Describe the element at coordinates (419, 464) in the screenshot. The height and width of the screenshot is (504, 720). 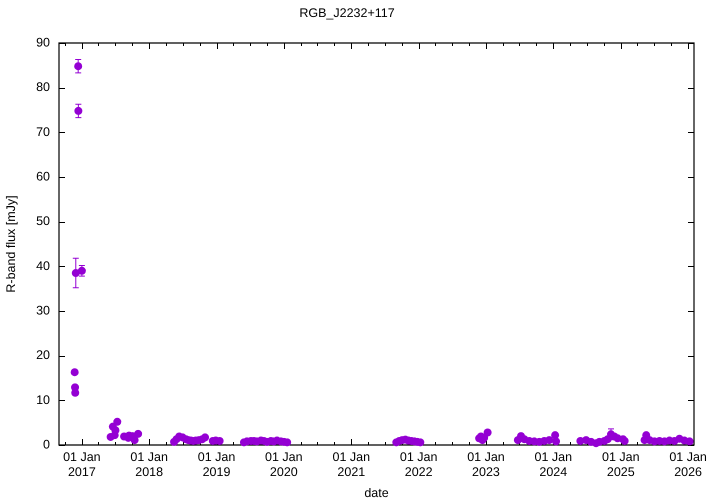
I see `x-tick-label: 01 Jan 2022` at that location.